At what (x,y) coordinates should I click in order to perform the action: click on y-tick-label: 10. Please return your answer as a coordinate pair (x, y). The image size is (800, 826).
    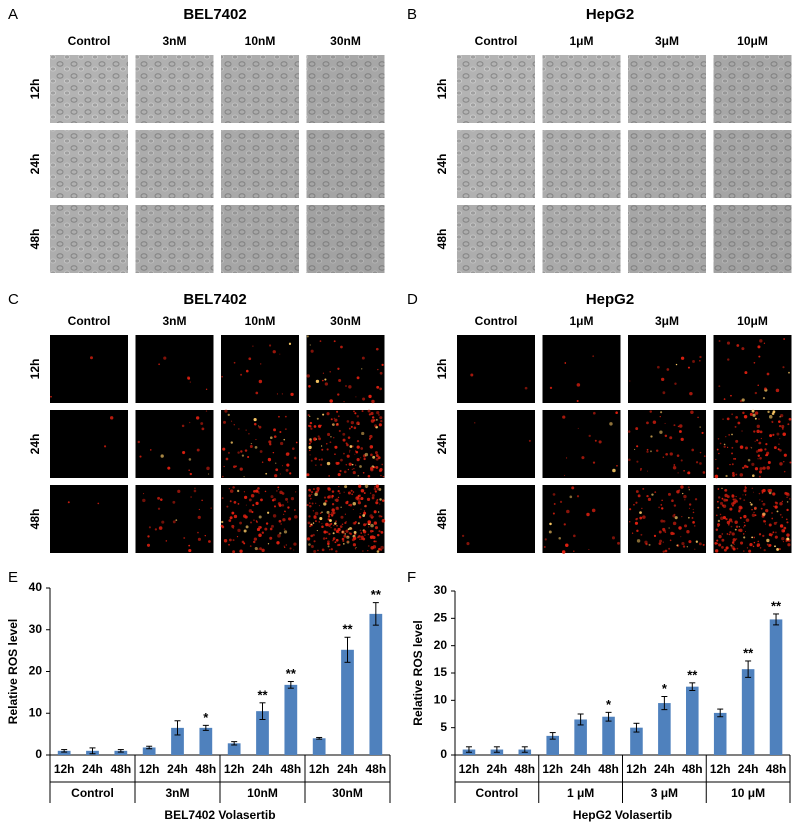
    Looking at the image, I should click on (36, 712).